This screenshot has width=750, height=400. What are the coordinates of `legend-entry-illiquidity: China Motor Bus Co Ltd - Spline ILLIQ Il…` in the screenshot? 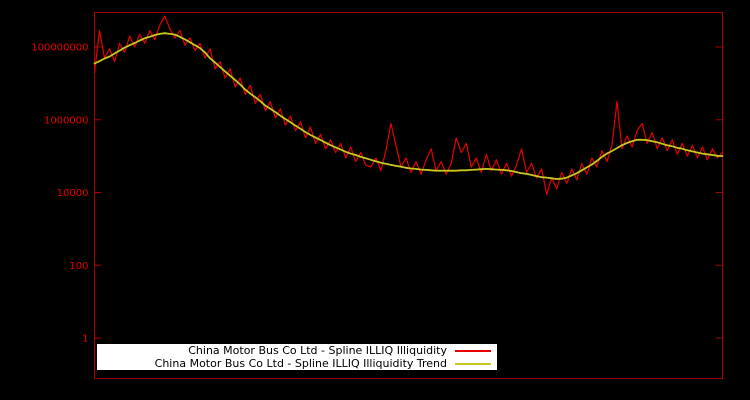 It's located at (297, 350).